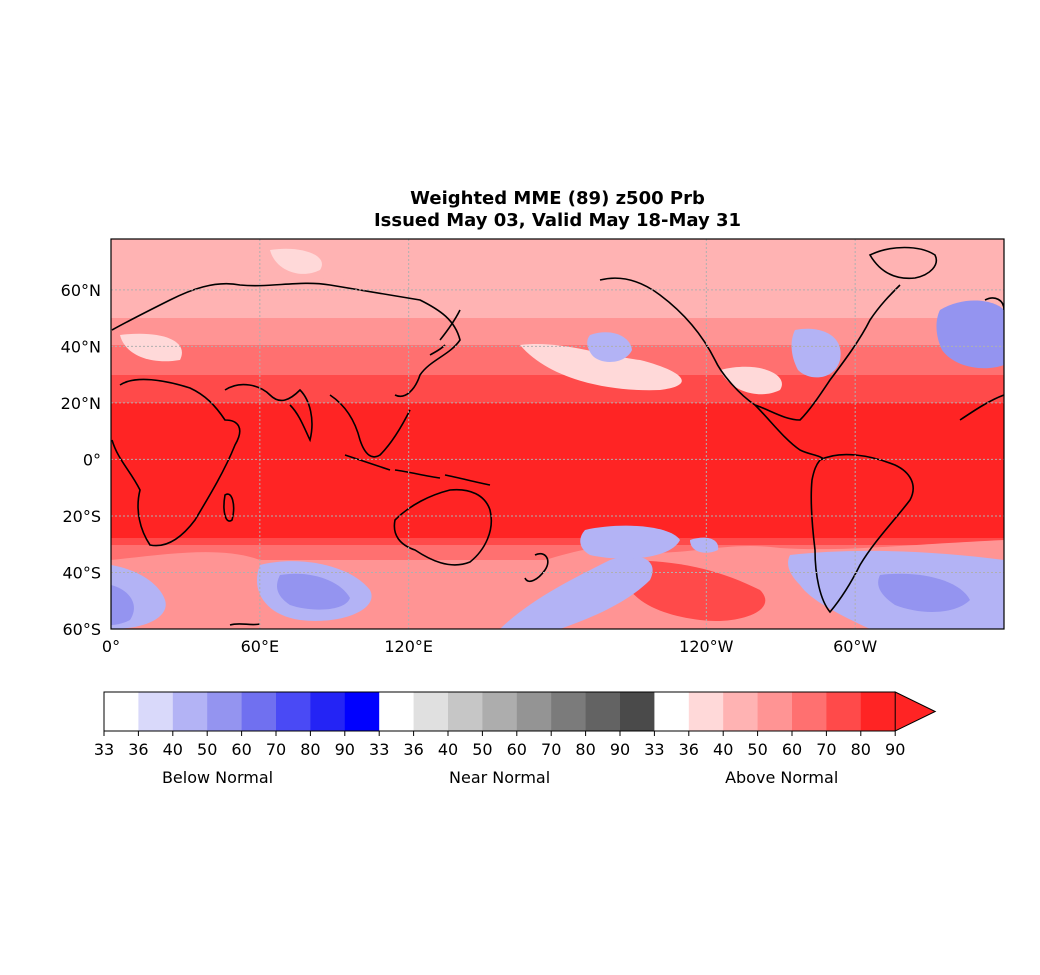 The image size is (1040, 975). I want to click on lat-tick-label: 40°S, so click(81, 572).